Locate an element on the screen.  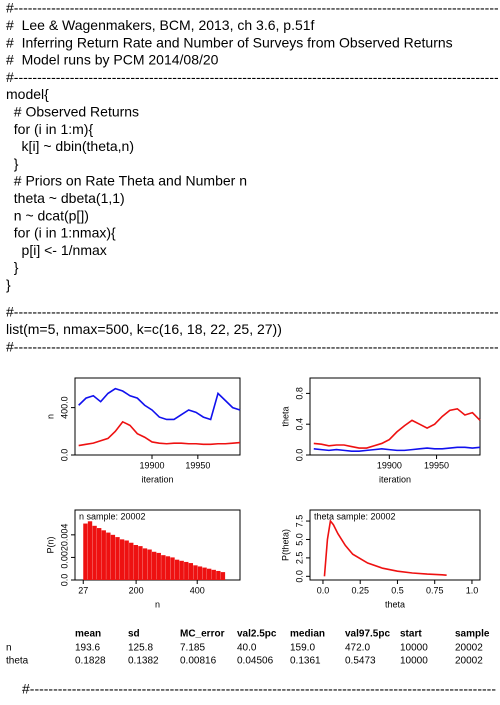
y-tick-label: 7.5 is located at coordinates (299, 521).